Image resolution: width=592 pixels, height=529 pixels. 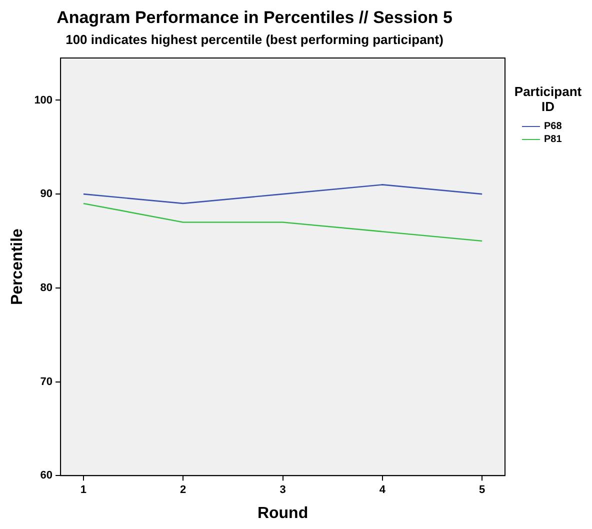 I want to click on legend-label: P68, so click(x=553, y=126).